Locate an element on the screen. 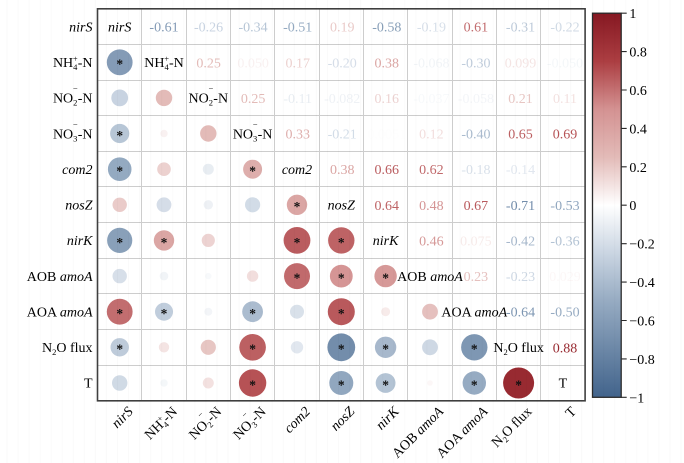  svg-text: -0.068 is located at coordinates (431, 63).